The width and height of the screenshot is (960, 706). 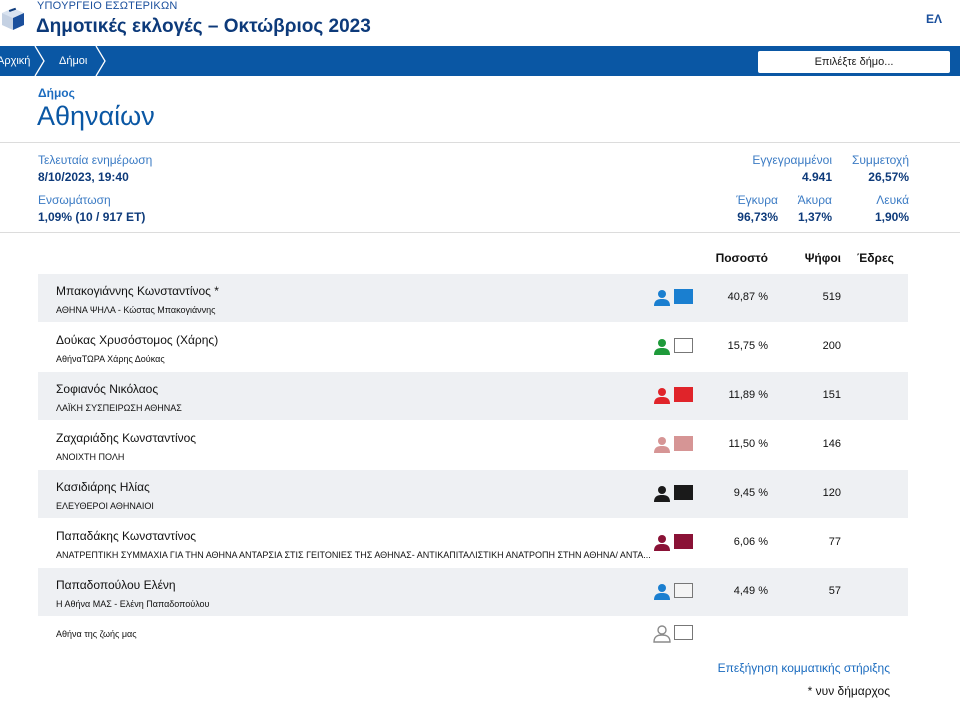 What do you see at coordinates (73, 61) in the screenshot?
I see `breadcrumb-municipalities: Δήμοι` at bounding box center [73, 61].